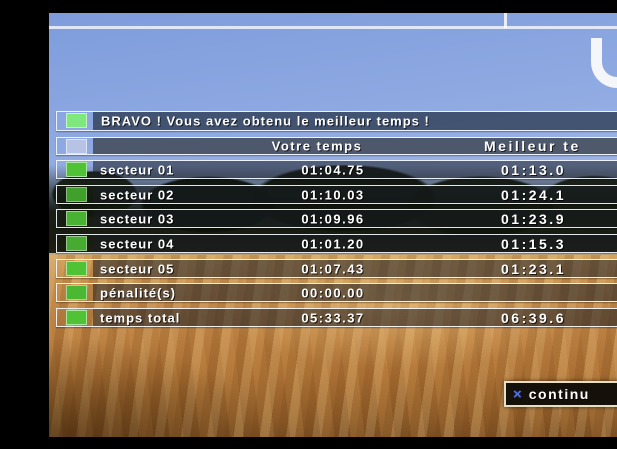 The image size is (617, 449). What do you see at coordinates (604, 63) in the screenshot?
I see `u-logo` at bounding box center [604, 63].